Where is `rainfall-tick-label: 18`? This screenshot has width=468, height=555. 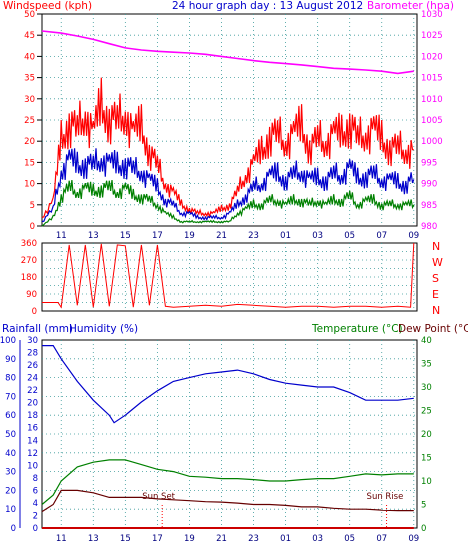 rainfall-tick-label: 18 is located at coordinates (32, 416).